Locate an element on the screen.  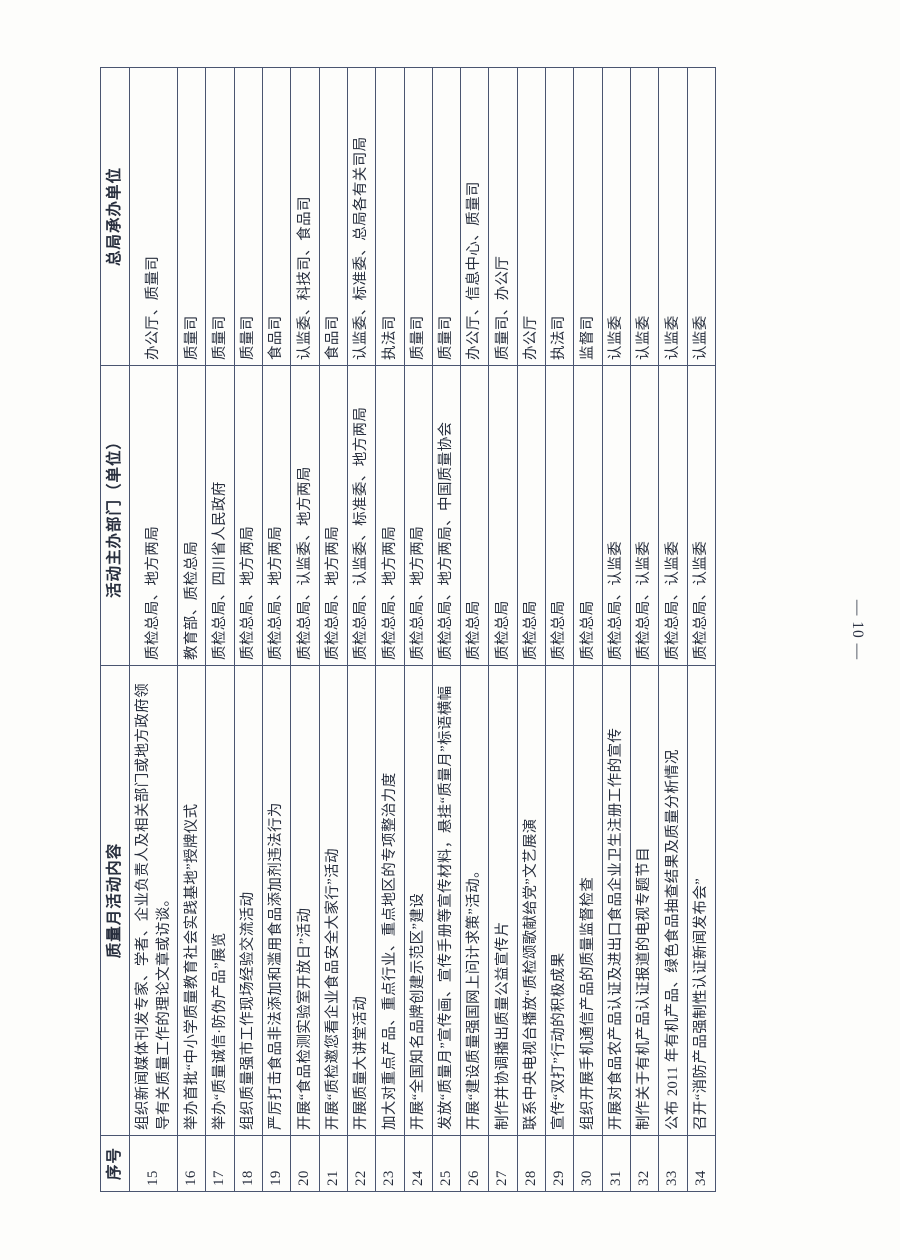
cell-activity-content: 组织质量强市工作现场经验交流活动 is located at coordinates (248, 900).